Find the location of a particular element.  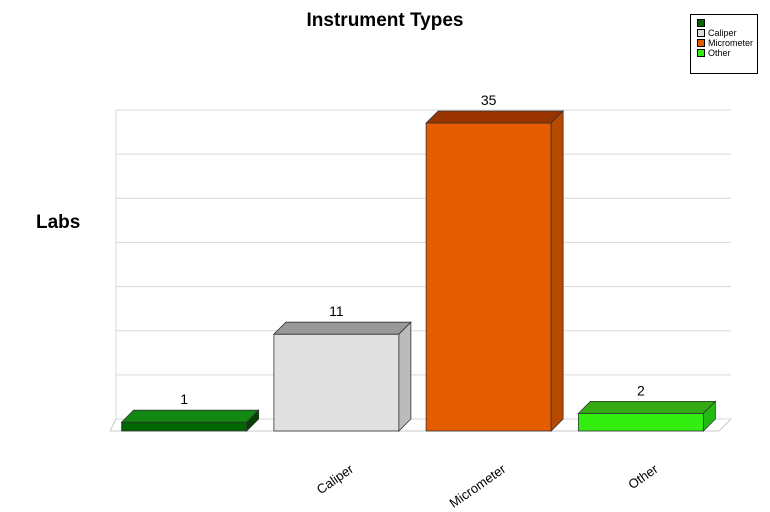

legend: Caliper Micrometer Other is located at coordinates (724, 44).